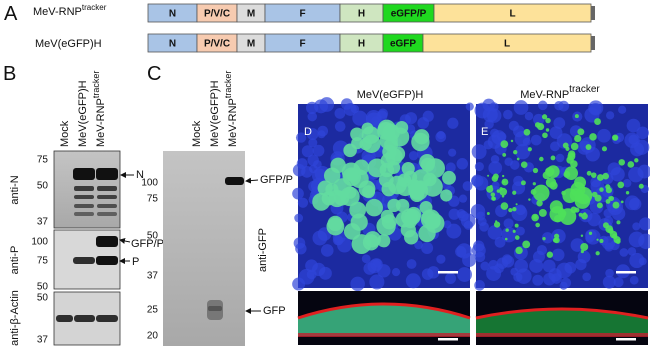 The image size is (650, 348). Describe the element at coordinates (15, 260) in the screenshot. I see `antibody-label: anti-P` at that location.